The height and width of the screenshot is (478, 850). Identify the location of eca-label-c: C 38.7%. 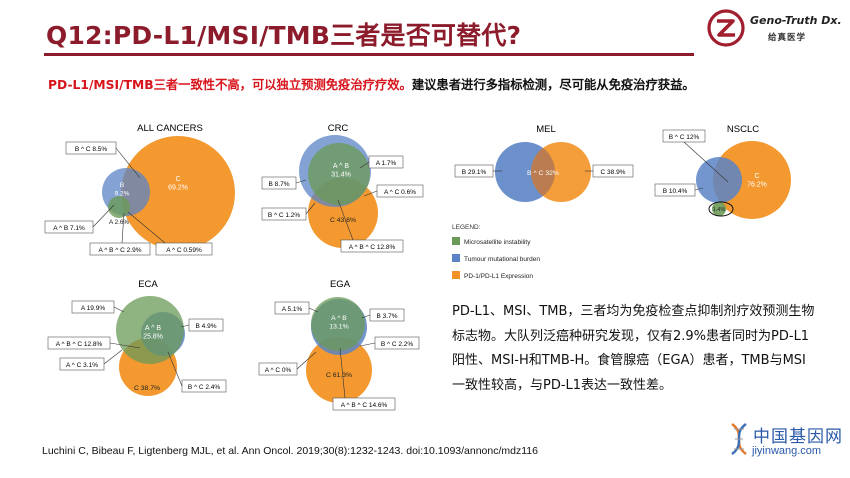
(147, 388).